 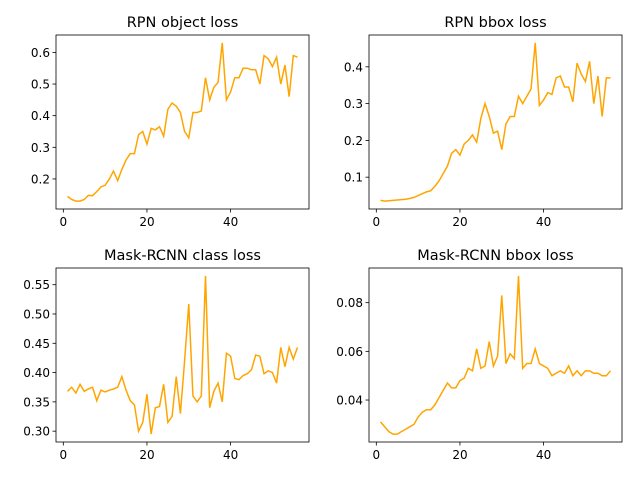 What do you see at coordinates (36, 402) in the screenshot?
I see `y-tick-label: 0.35` at bounding box center [36, 402].